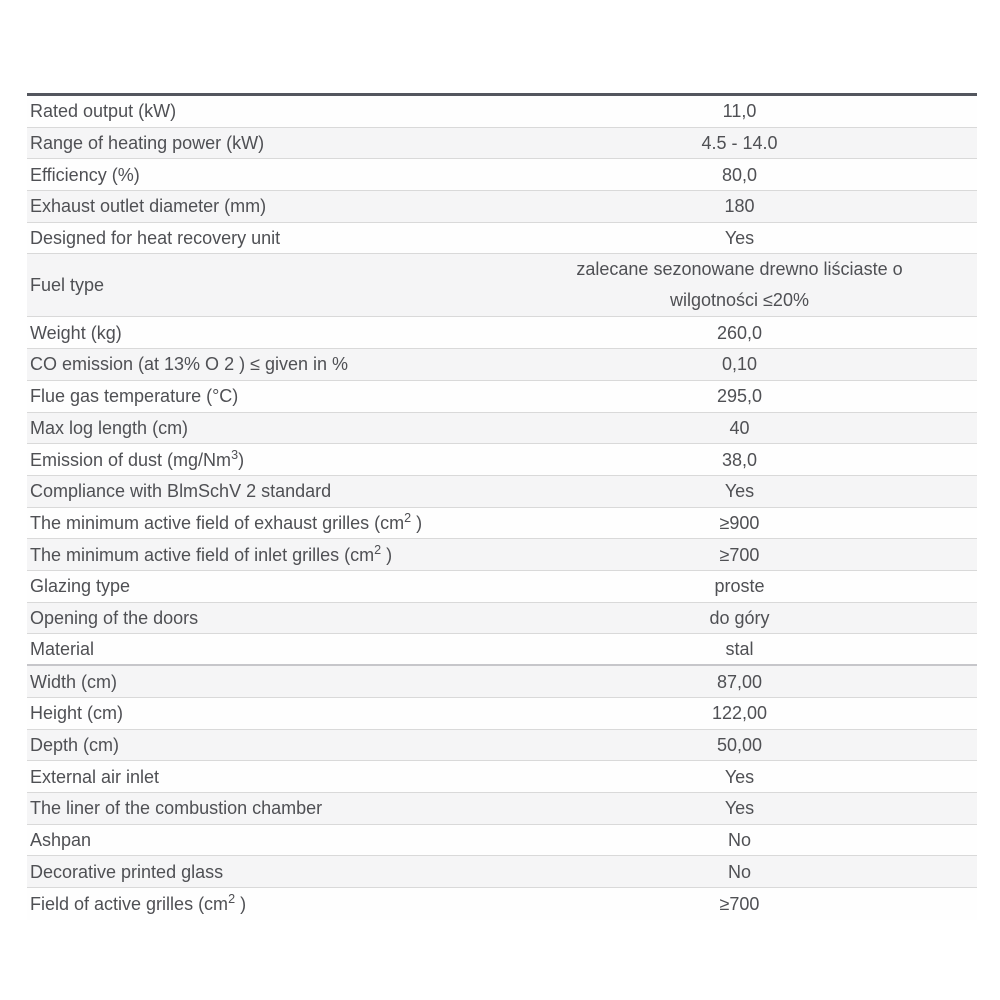 Image resolution: width=1000 pixels, height=1000 pixels. I want to click on spec-row: Efficiency (%) 80,0, so click(502, 175).